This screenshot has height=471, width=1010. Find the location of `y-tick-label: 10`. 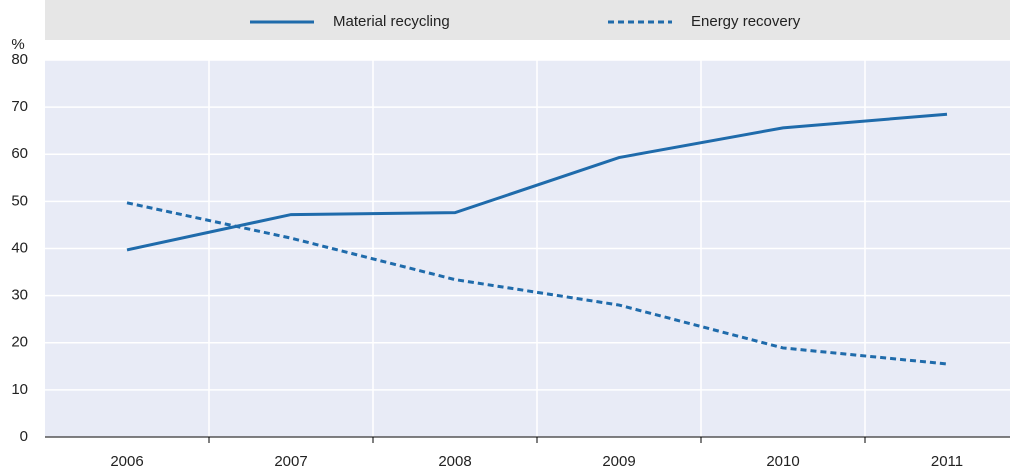

y-tick-label: 10 is located at coordinates (19, 389).